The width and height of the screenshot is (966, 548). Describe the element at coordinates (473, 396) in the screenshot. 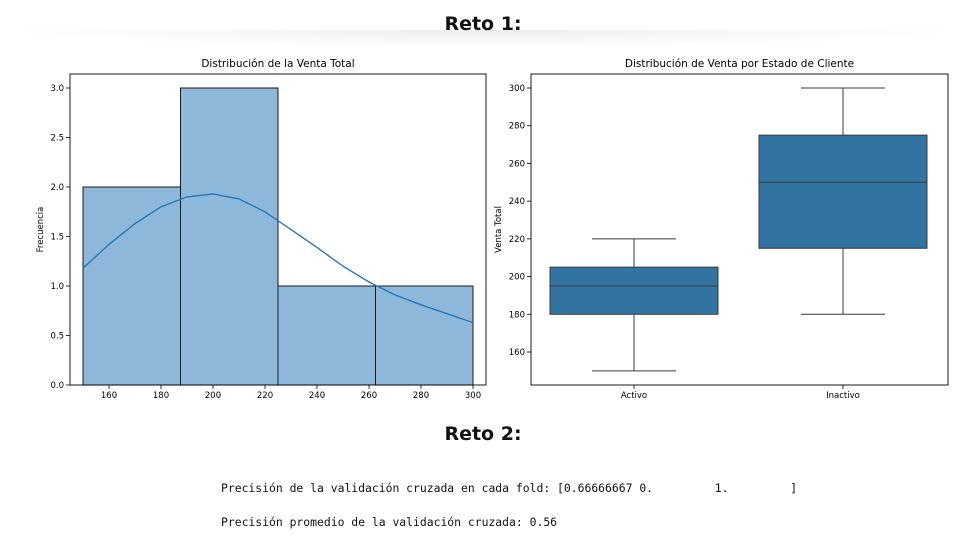

I see `hist-xtick-label: 300` at that location.